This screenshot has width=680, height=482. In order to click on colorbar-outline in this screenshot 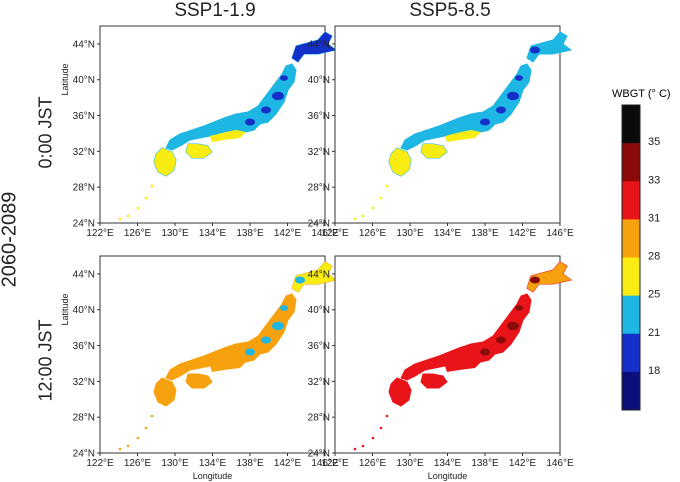, I will do `click(631, 257)`.